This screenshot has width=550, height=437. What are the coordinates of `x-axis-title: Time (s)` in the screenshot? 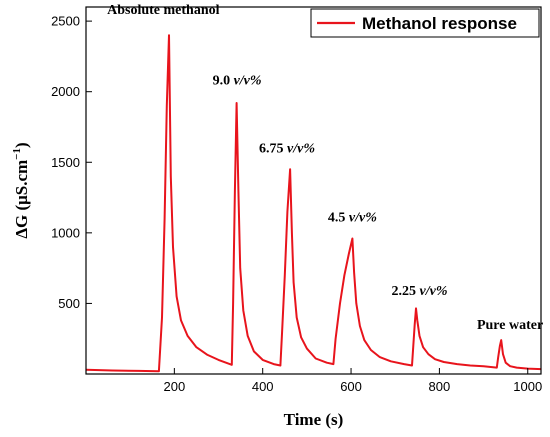 It's located at (314, 419).